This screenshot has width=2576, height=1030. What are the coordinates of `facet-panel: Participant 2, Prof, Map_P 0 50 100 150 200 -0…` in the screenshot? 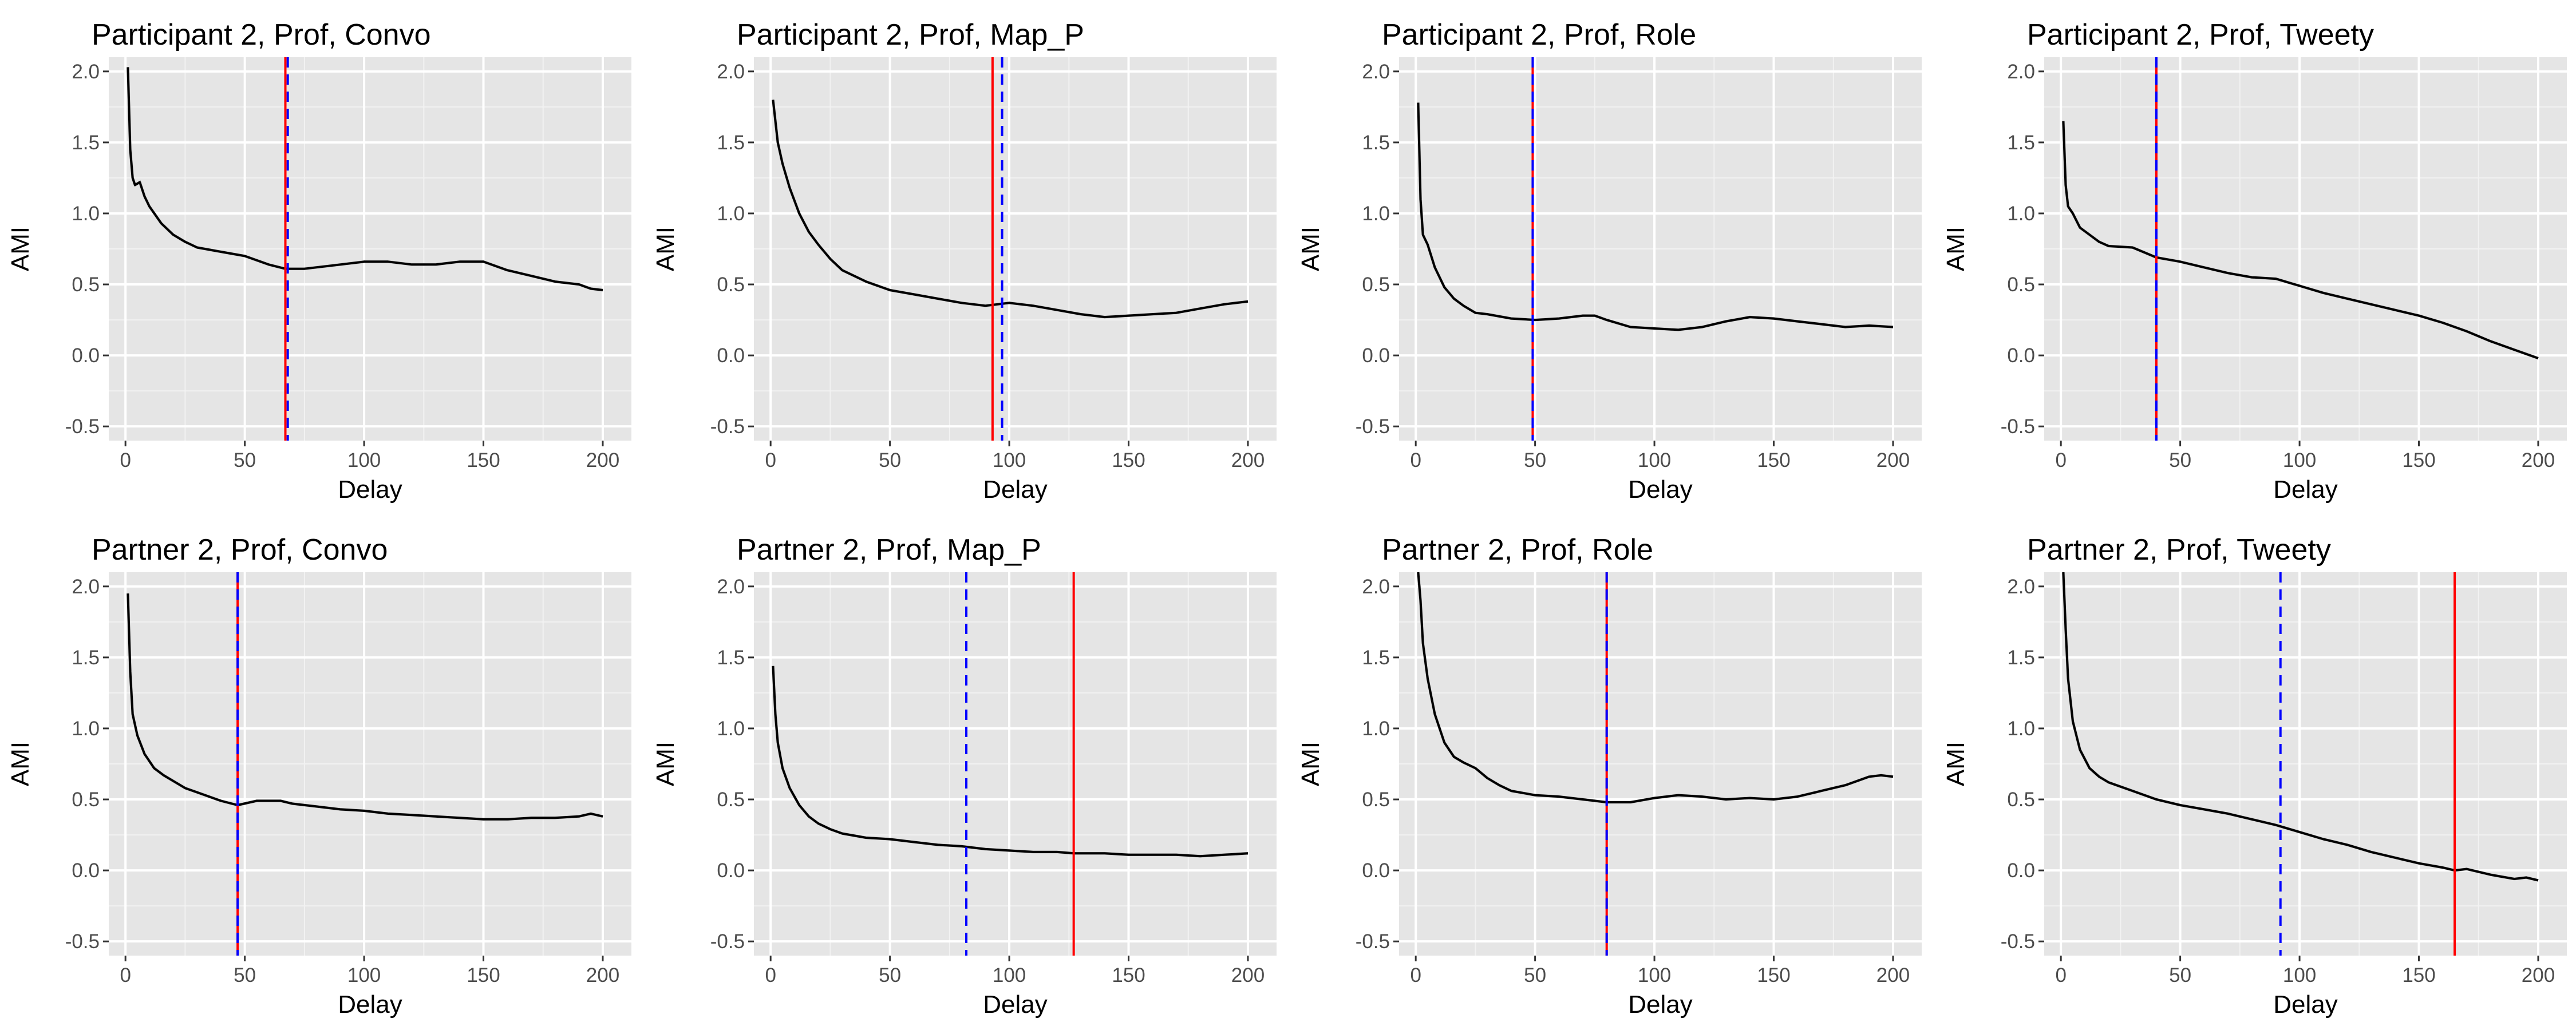 It's located at (964, 261).